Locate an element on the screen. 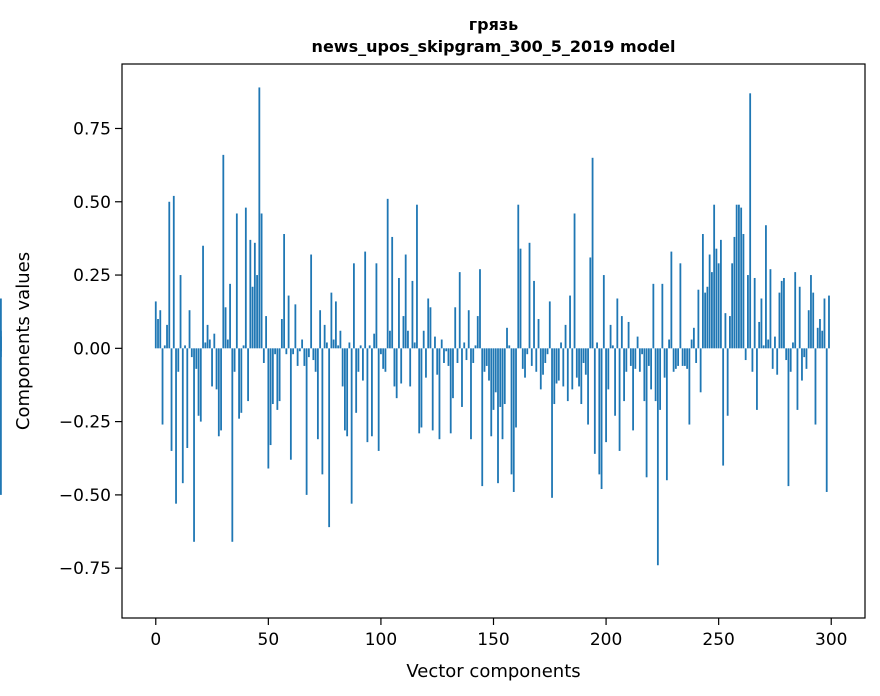 The width and height of the screenshot is (880, 696). y-tick-label: 0.25 is located at coordinates (92, 276).